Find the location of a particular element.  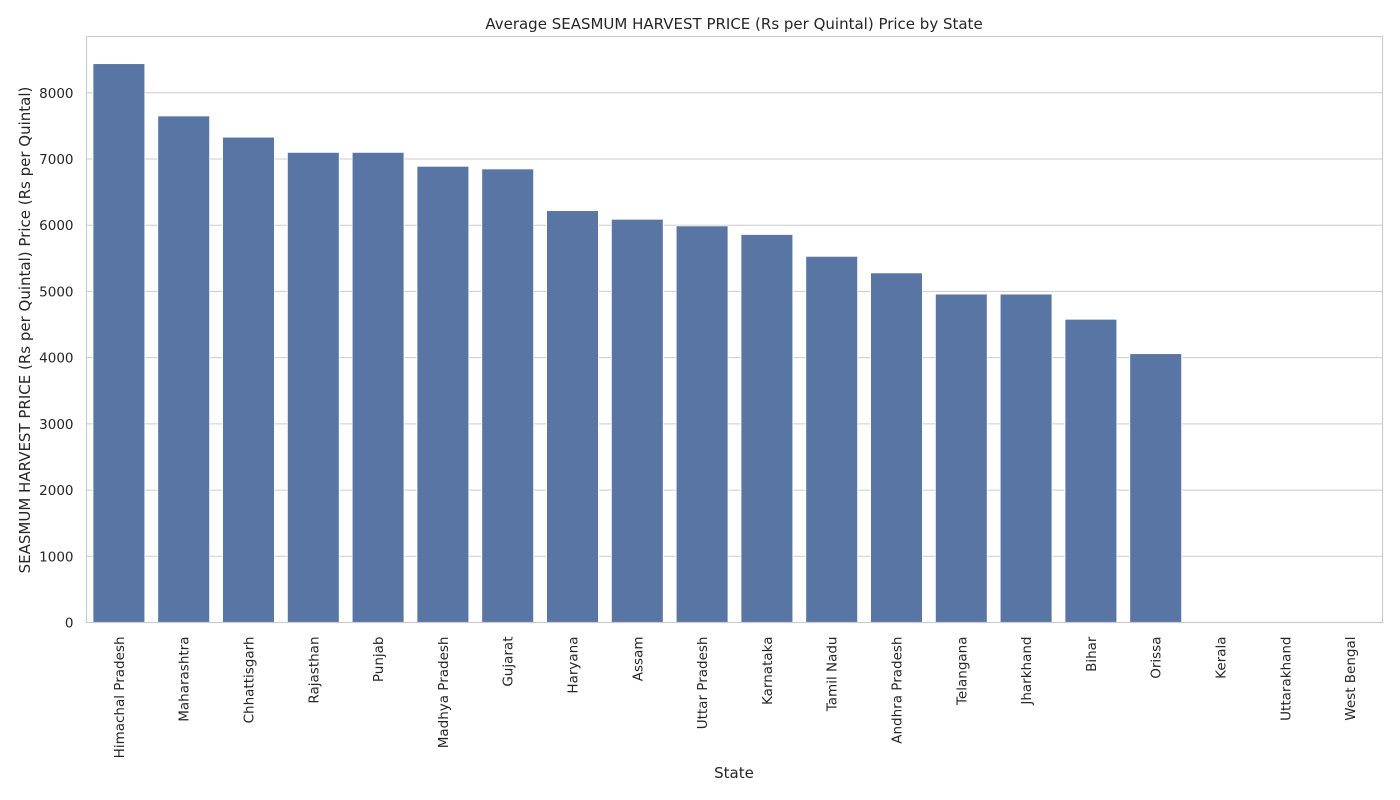

x-tick-label: West Bengal is located at coordinates (1351, 679).